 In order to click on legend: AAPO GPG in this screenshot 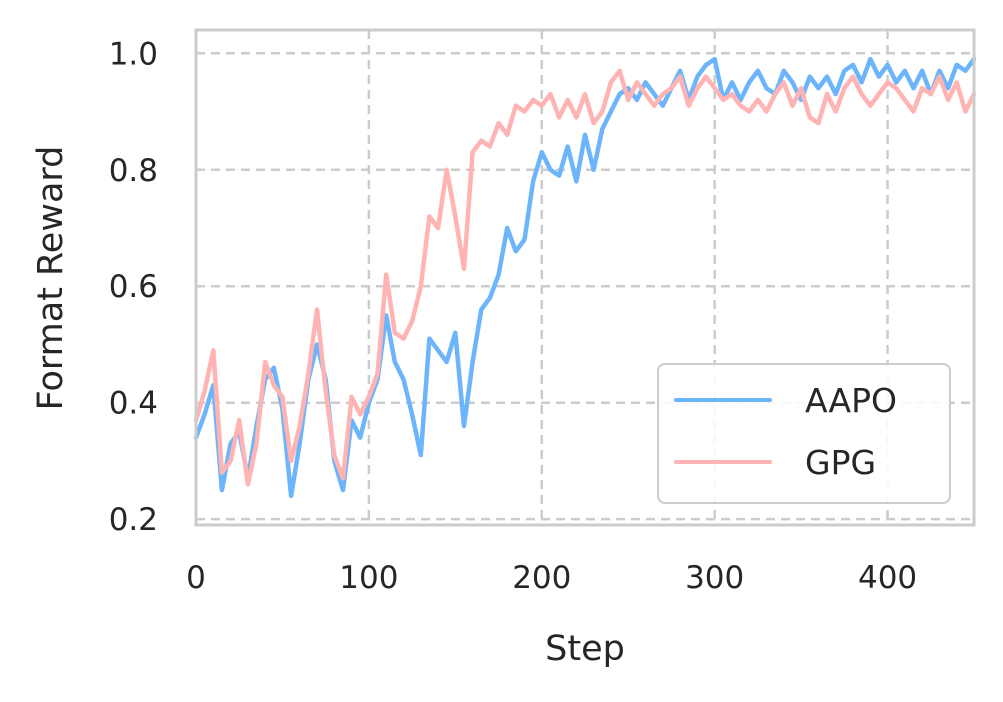, I will do `click(804, 433)`.